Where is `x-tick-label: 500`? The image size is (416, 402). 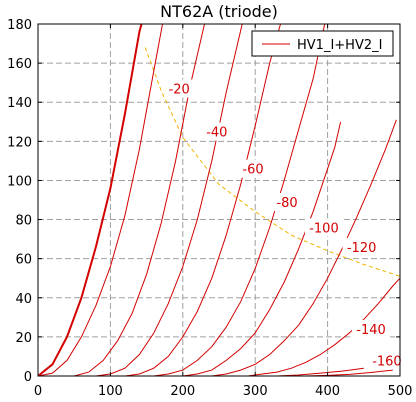
x-tick-label: 500 is located at coordinates (400, 391).